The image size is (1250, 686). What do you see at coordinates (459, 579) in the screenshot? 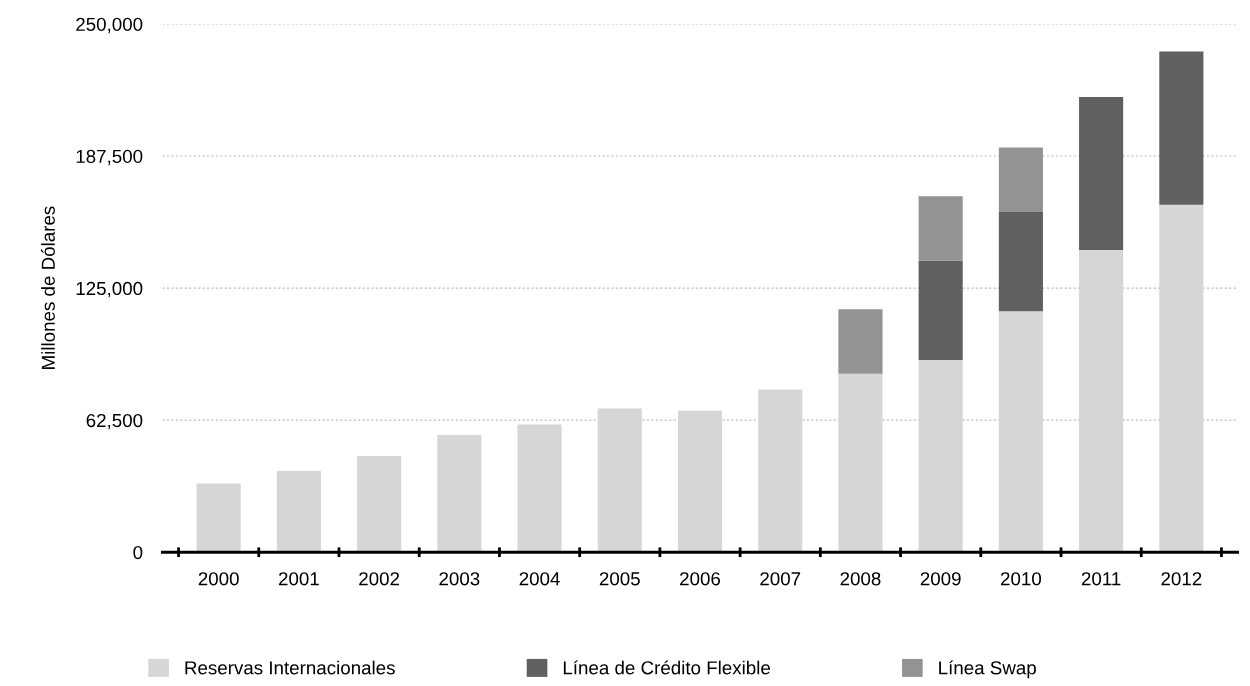
I see `x-tick-label: 2003` at bounding box center [459, 579].